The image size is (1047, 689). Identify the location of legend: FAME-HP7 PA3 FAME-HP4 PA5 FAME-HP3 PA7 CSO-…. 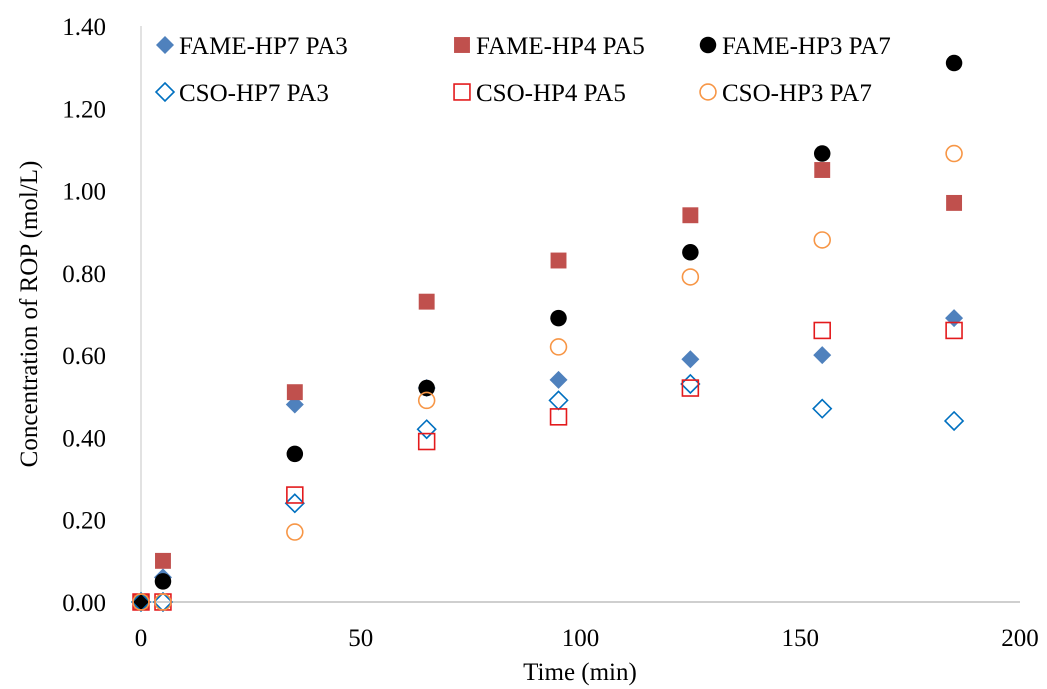
(522, 70).